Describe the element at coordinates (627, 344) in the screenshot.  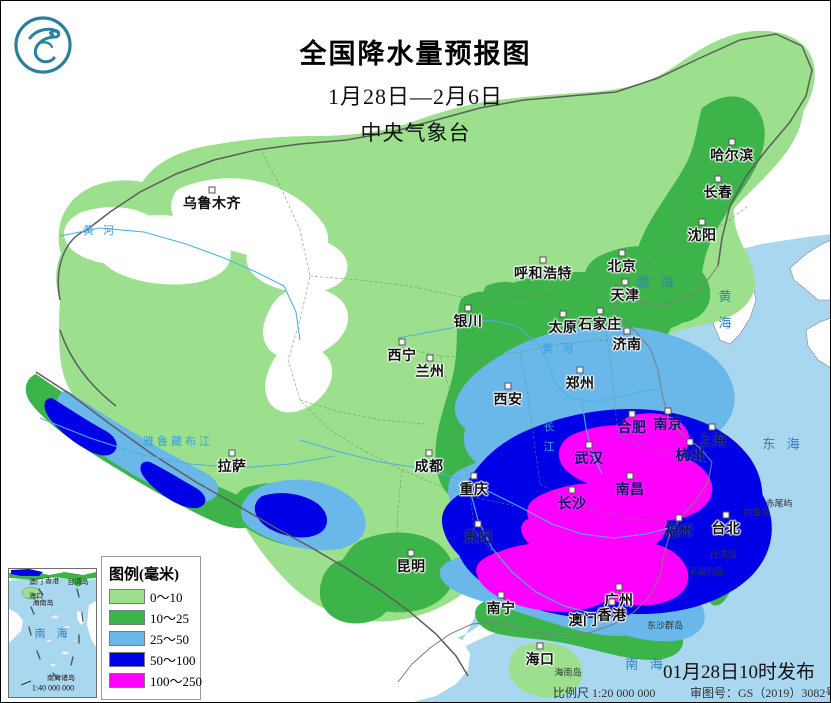
I see `city-label: 济南` at that location.